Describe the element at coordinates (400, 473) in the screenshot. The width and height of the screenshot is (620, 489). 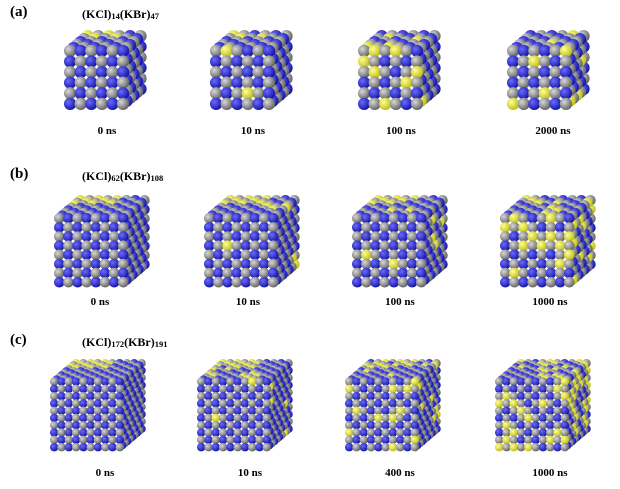
I see `time-label: 400 ns` at that location.